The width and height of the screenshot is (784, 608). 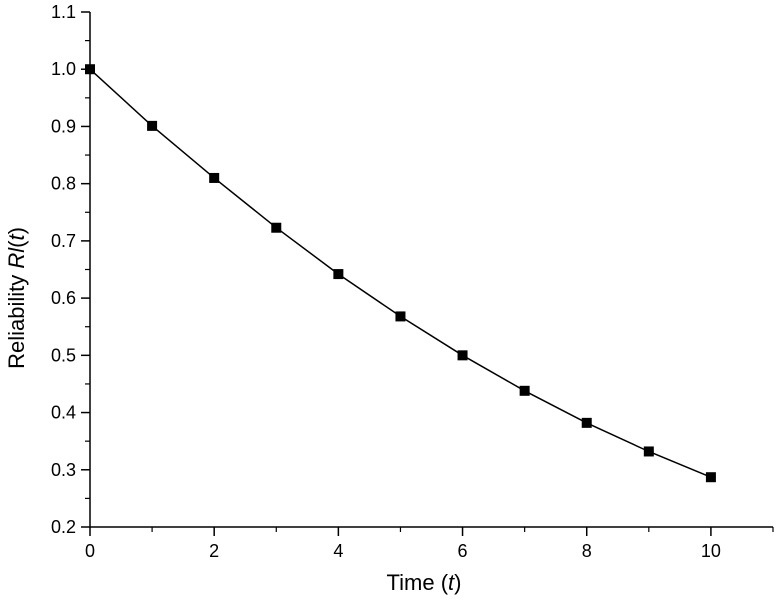 I want to click on x-tick-label: 8, so click(x=587, y=551).